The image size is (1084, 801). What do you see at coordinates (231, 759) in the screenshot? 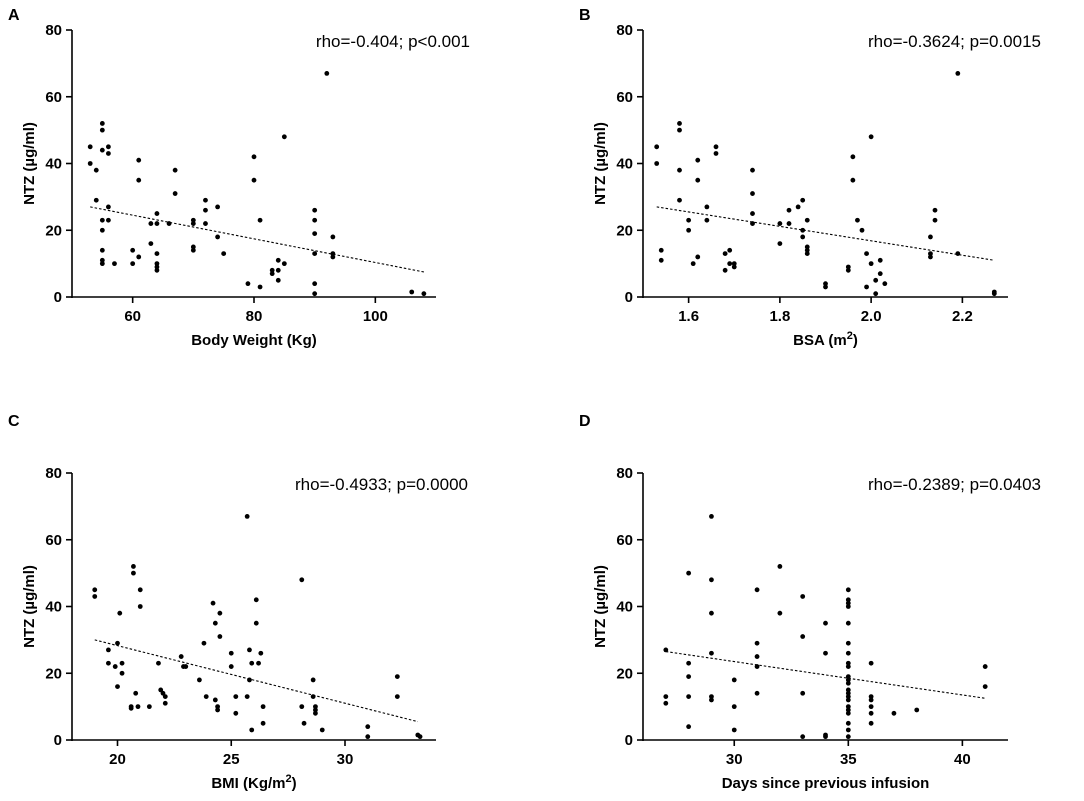
I see `x-tick-label: 25` at bounding box center [231, 759].